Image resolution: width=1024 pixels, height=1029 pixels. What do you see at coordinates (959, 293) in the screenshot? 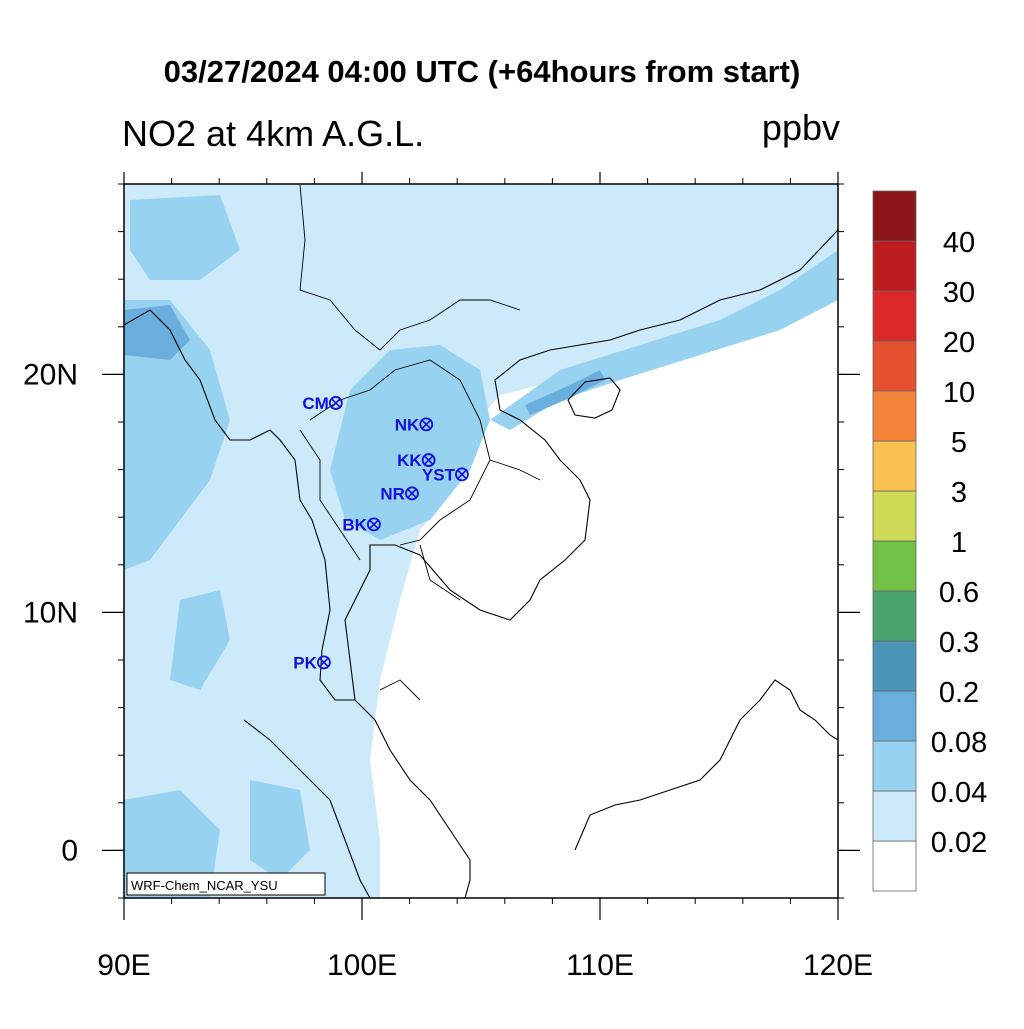
I see `colorbar-level-label: 30` at bounding box center [959, 293].